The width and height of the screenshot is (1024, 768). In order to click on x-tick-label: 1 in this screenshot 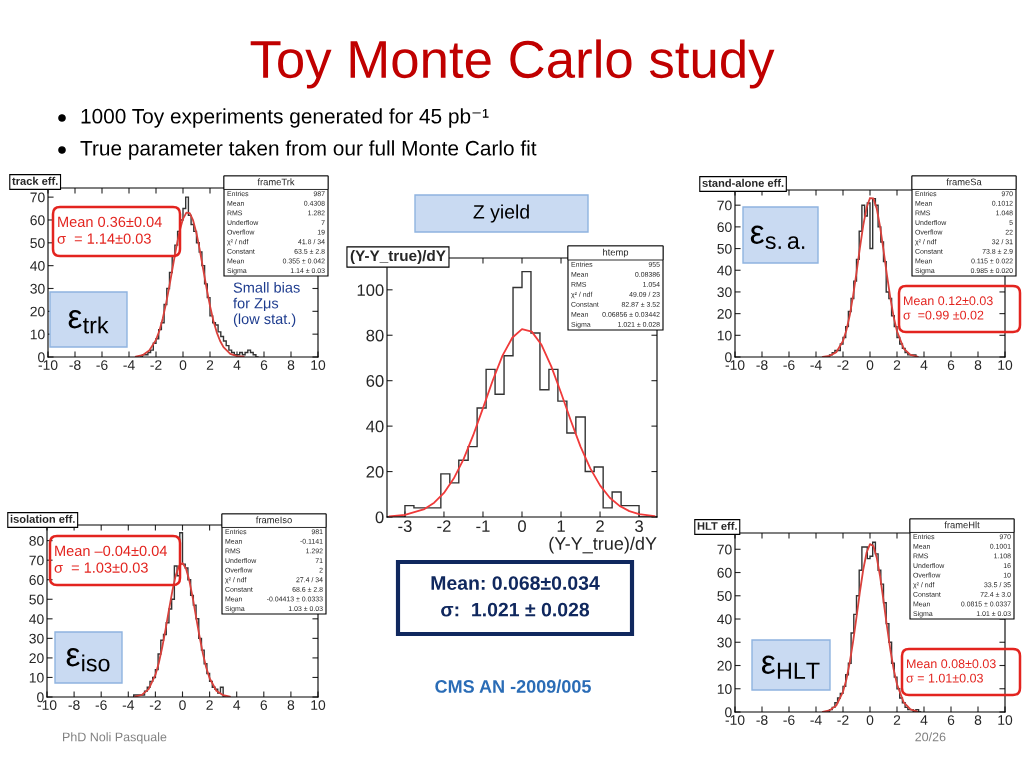, I will do `click(561, 526)`.